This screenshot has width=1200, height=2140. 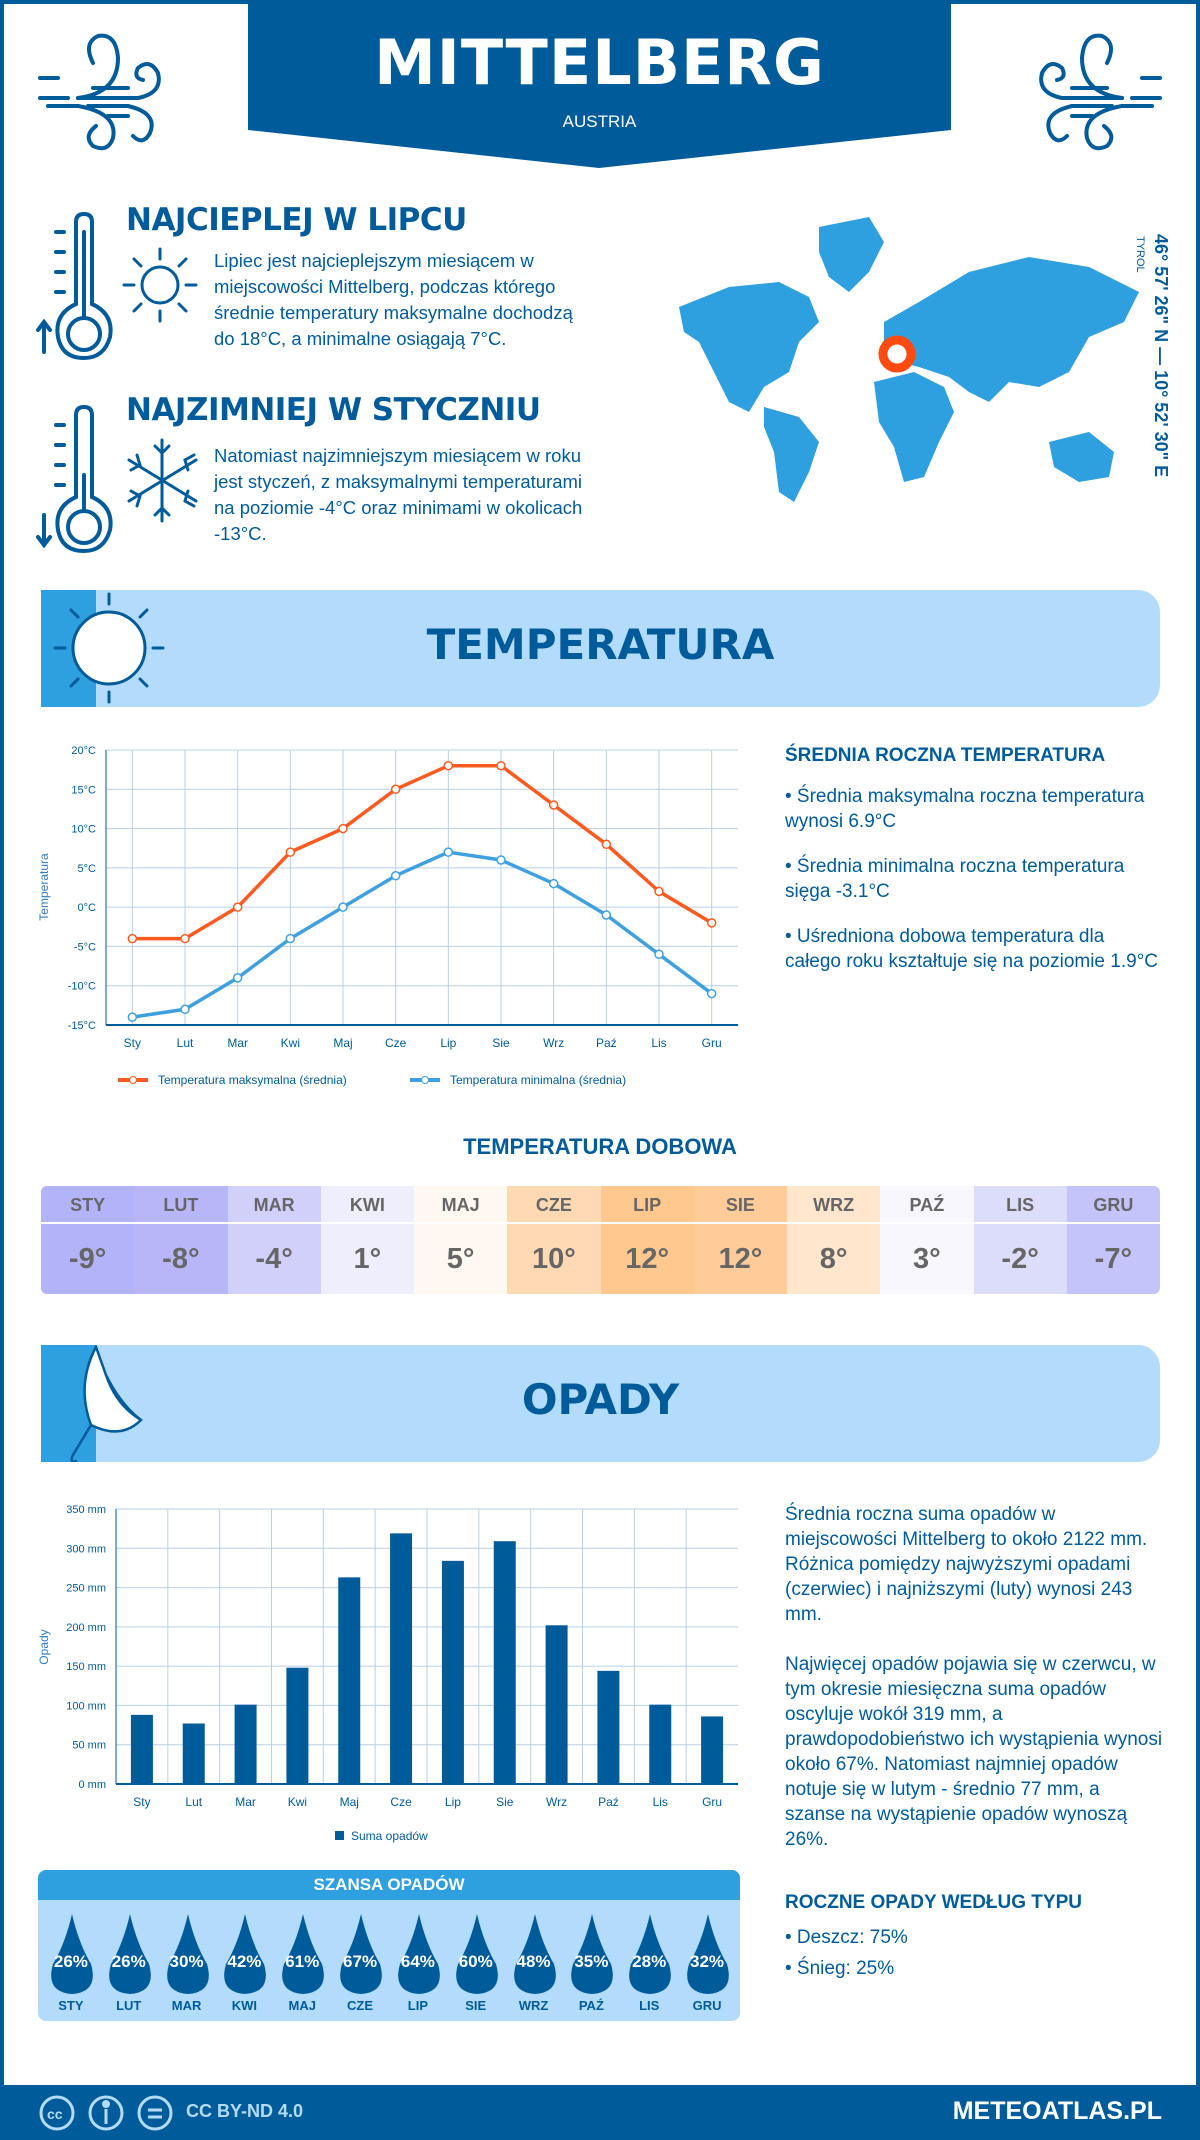 I want to click on daily-temp-value: -8°, so click(x=181, y=1259).